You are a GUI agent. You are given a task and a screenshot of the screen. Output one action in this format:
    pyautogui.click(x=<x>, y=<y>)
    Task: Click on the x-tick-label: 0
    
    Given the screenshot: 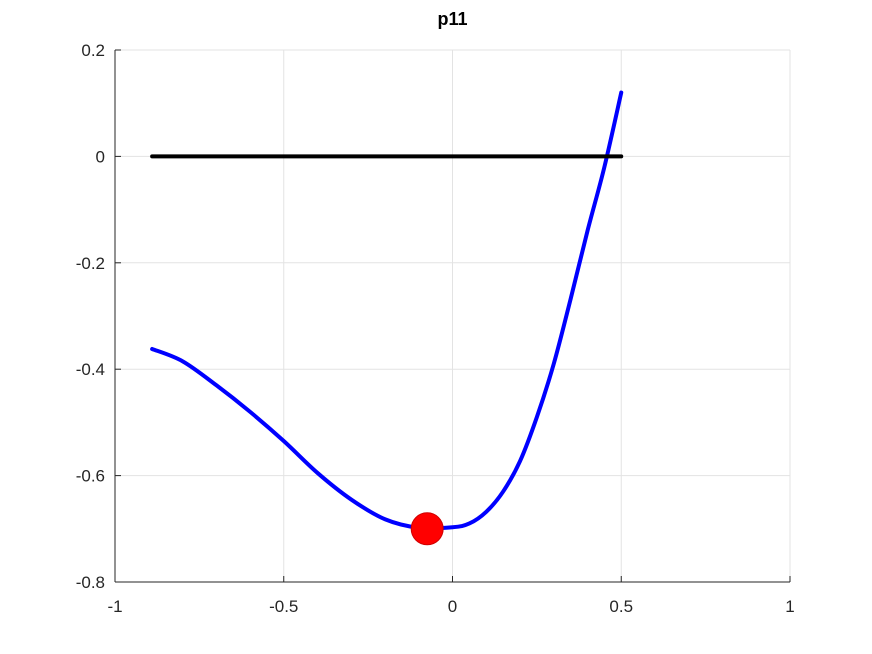 What is the action you would take?
    pyautogui.click(x=452, y=606)
    